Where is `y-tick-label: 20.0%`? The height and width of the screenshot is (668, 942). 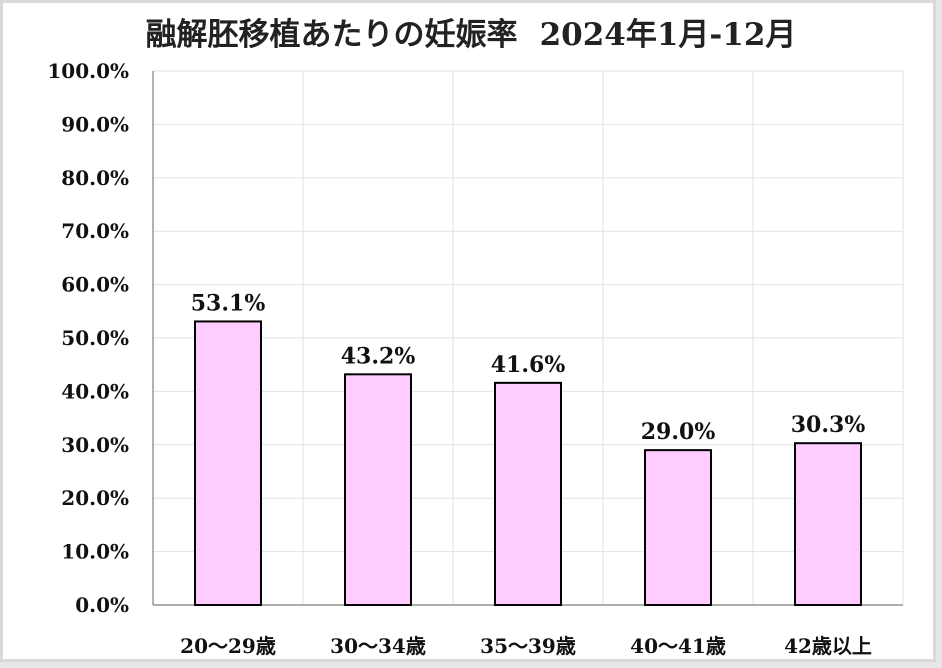 y-tick-label: 20.0% is located at coordinates (95, 498).